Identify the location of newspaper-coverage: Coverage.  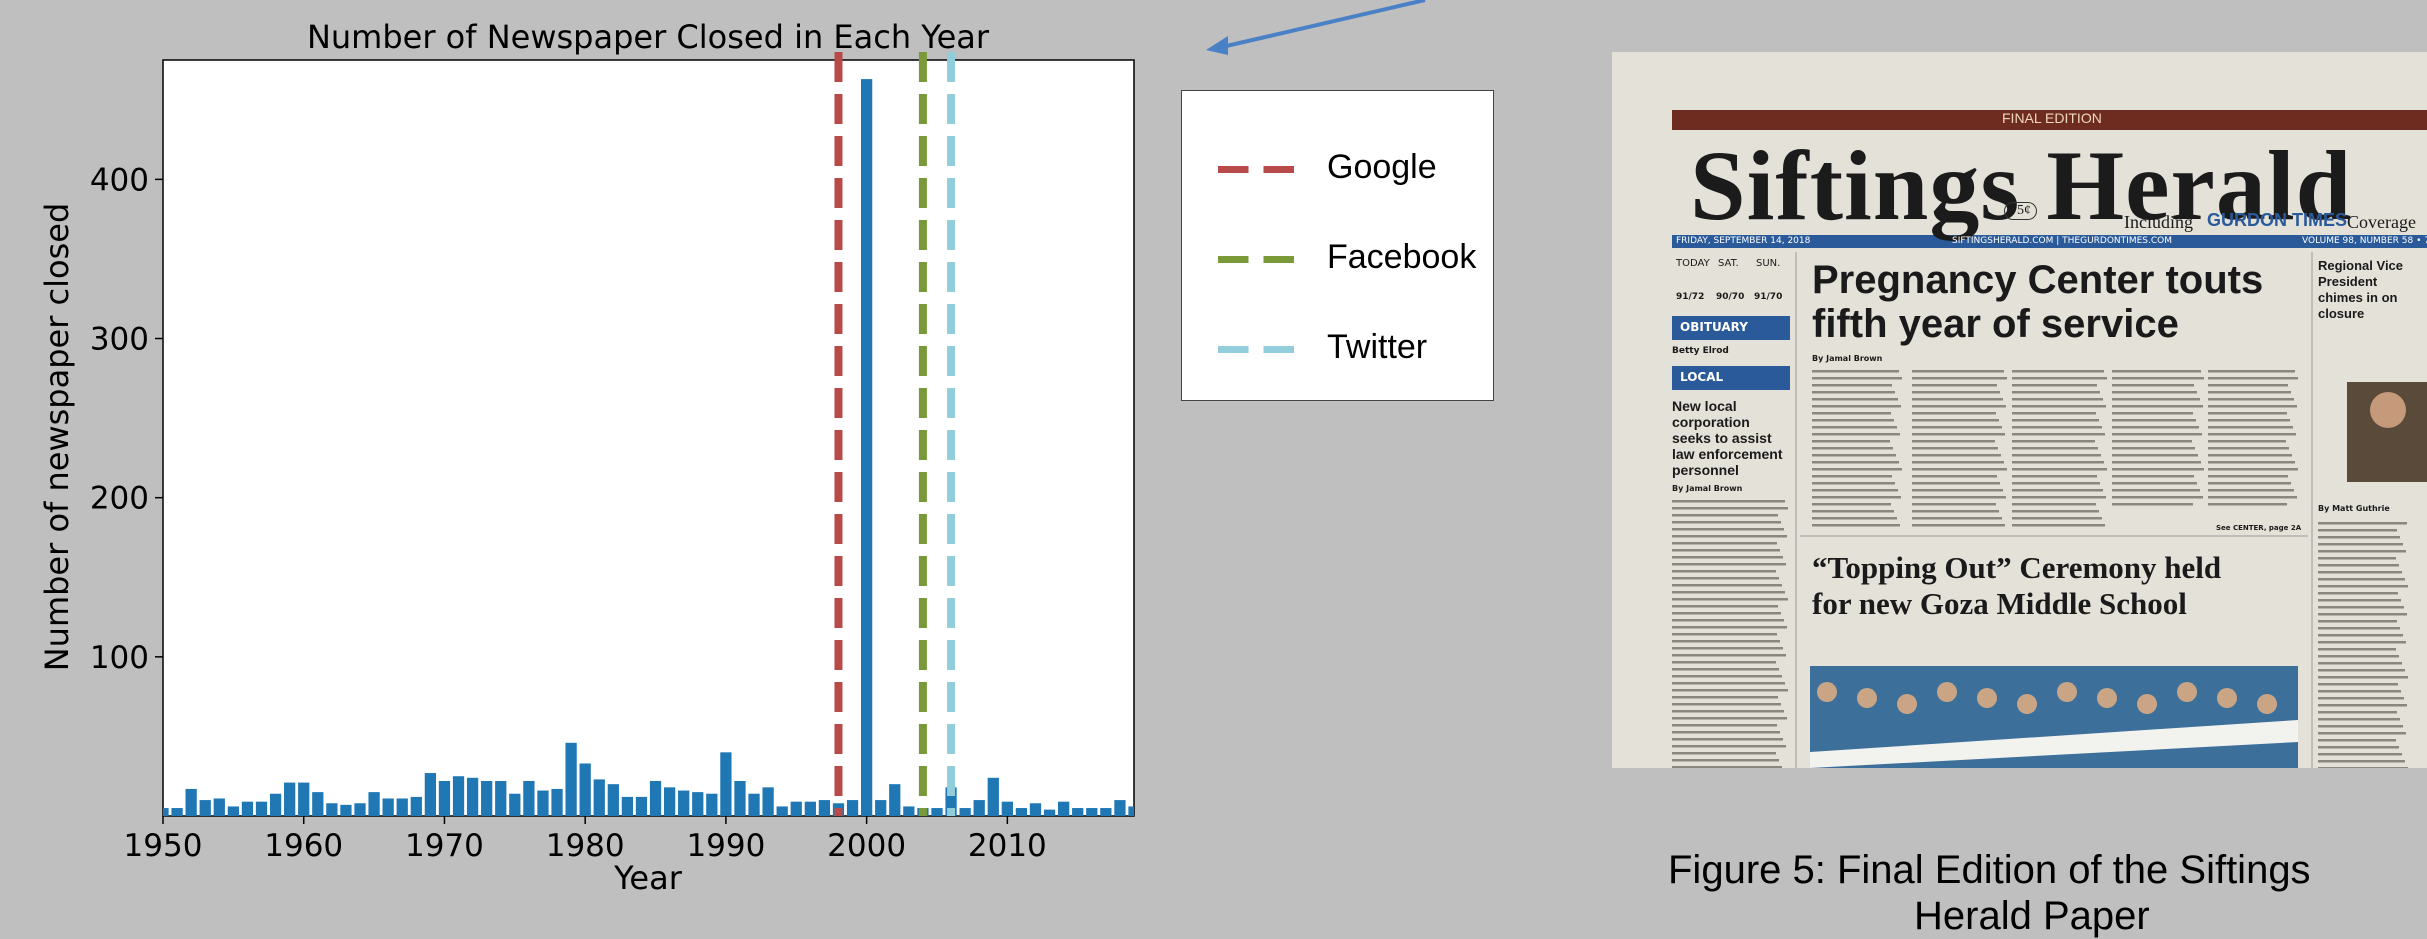
(2381, 222).